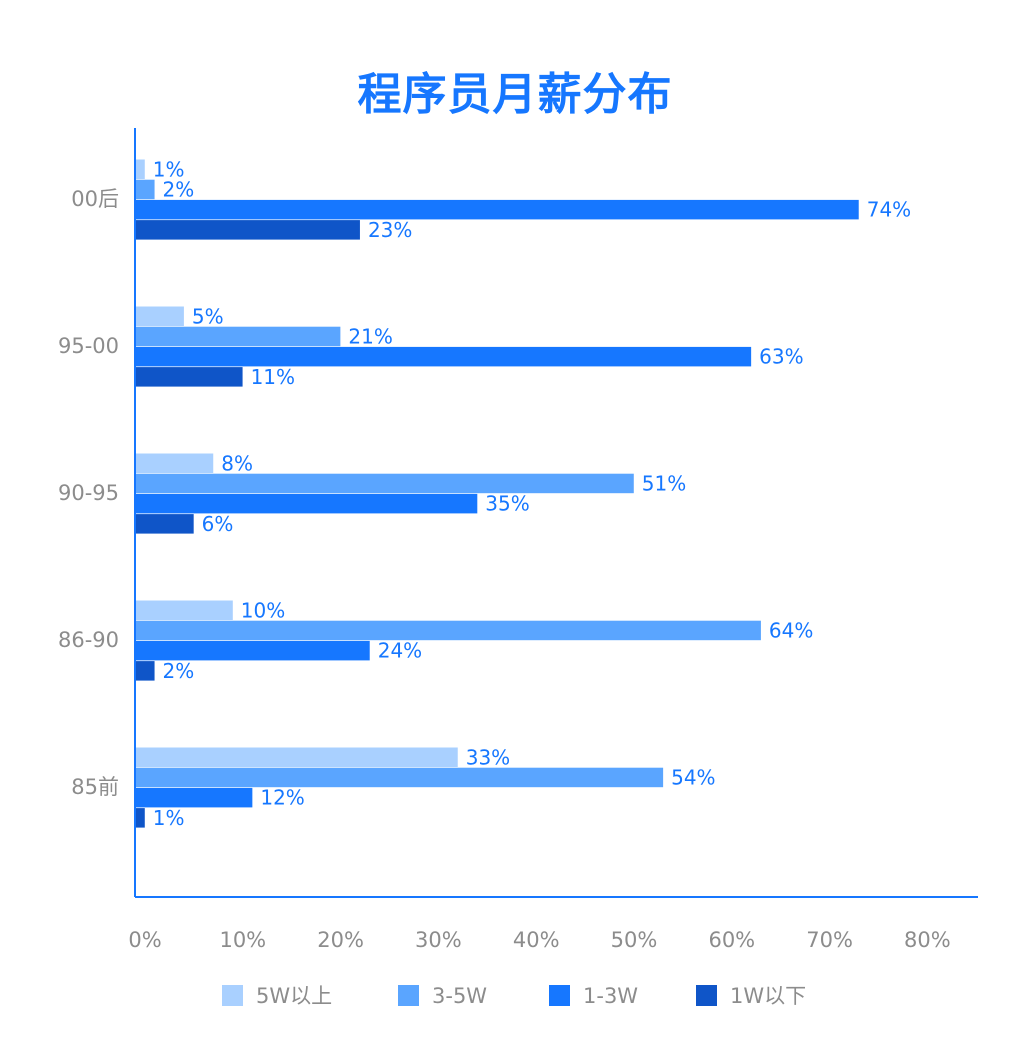  I want to click on legend-label: 3-5W, so click(459, 996).